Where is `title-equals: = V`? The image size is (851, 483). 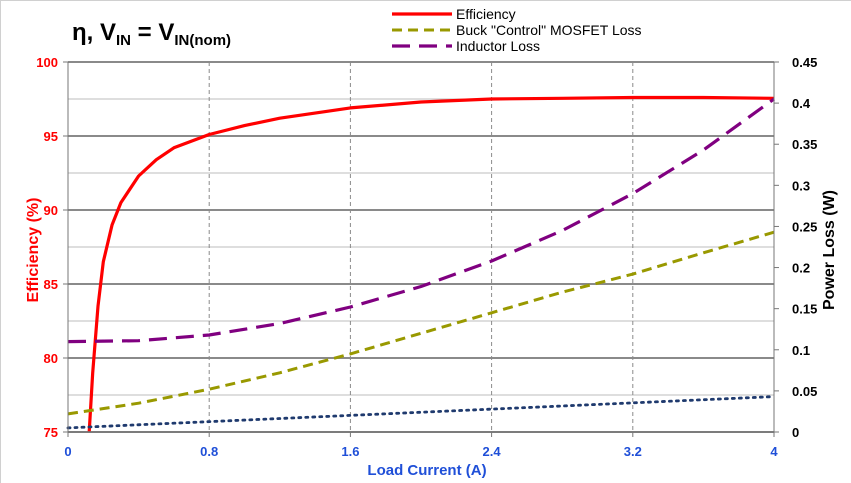
title-equals: = V is located at coordinates (152, 32).